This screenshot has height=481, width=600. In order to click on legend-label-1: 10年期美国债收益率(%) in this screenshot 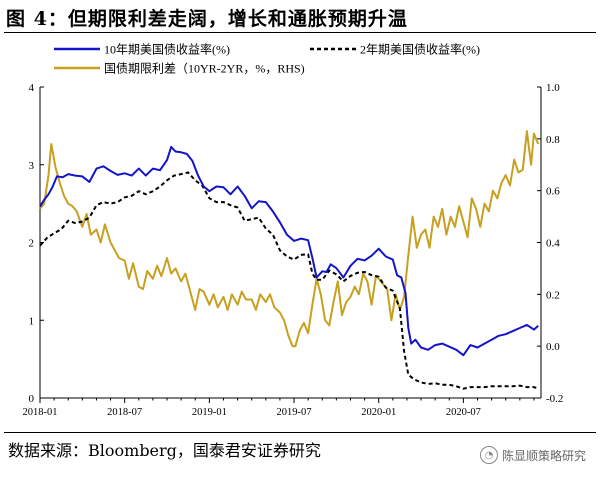, I will do `click(167, 49)`.